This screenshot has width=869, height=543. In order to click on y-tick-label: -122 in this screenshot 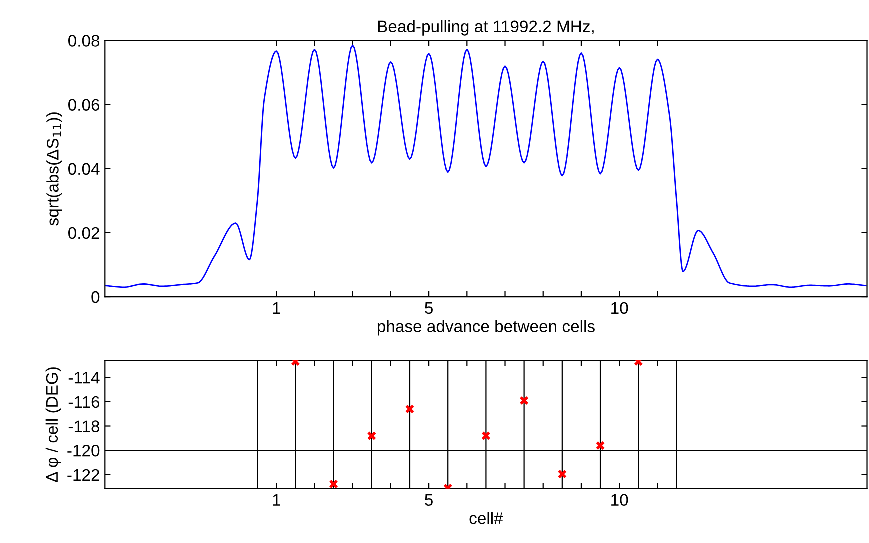, I will do `click(84, 475)`.